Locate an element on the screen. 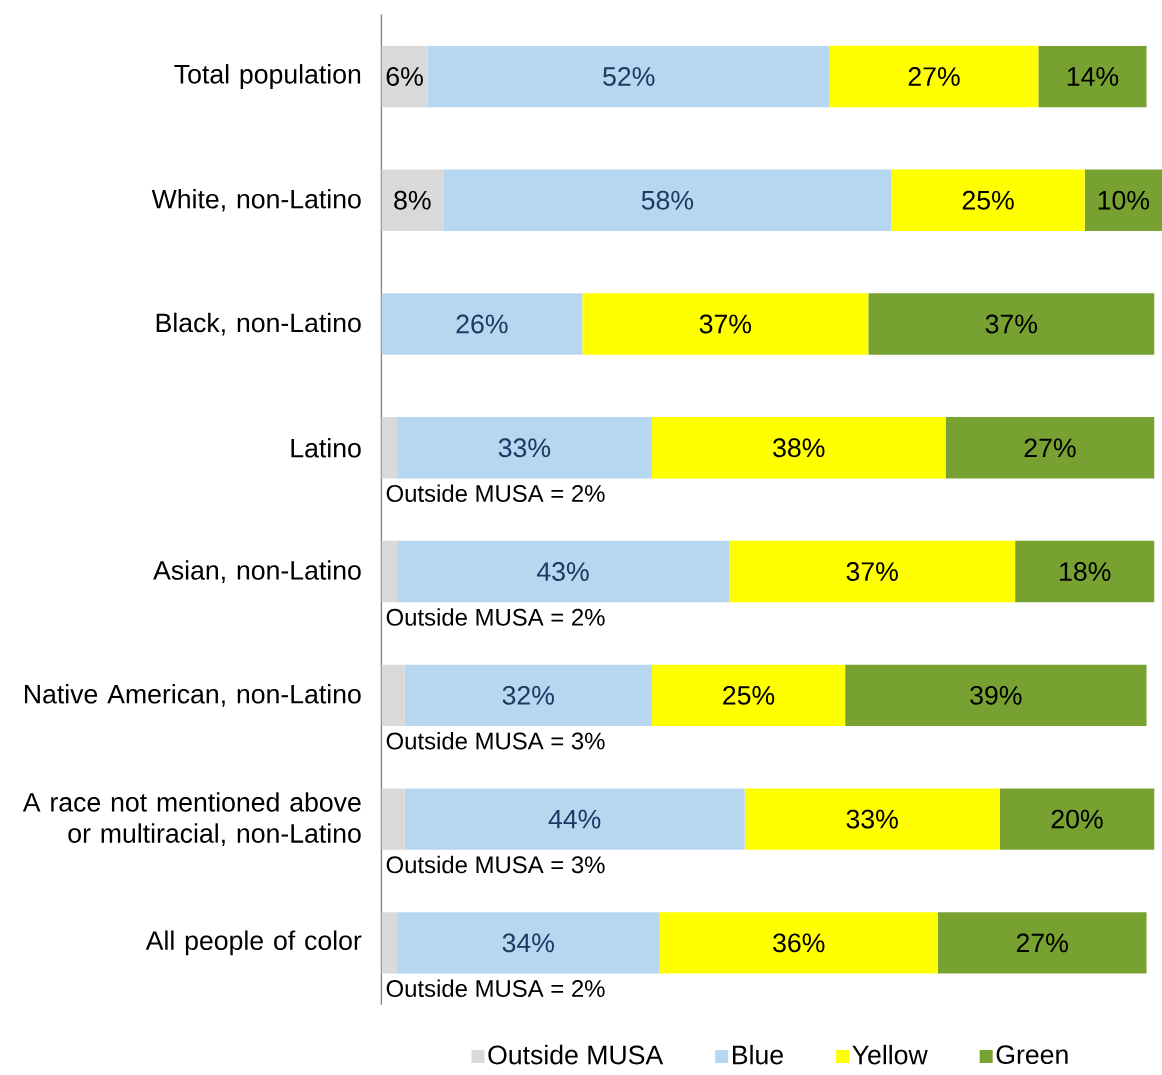 This screenshot has height=1075, width=1162. legend-label: Green is located at coordinates (1032, 1055).